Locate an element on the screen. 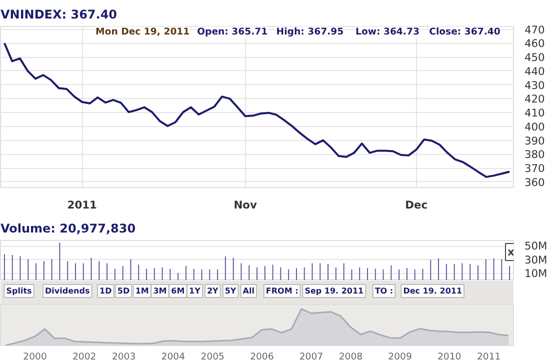  annotation: Open: 365.71 is located at coordinates (232, 32).